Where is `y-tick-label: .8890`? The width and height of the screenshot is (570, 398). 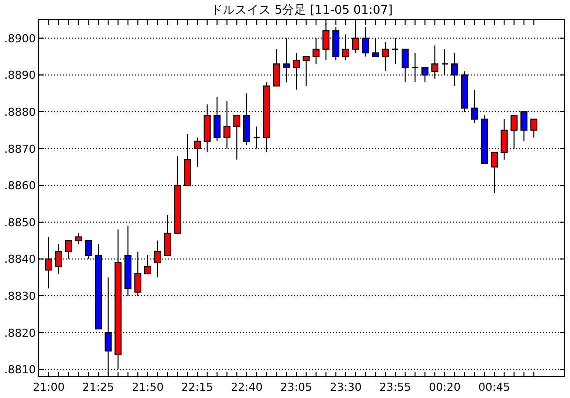 y-tick-label: .8890 is located at coordinates (20, 75).